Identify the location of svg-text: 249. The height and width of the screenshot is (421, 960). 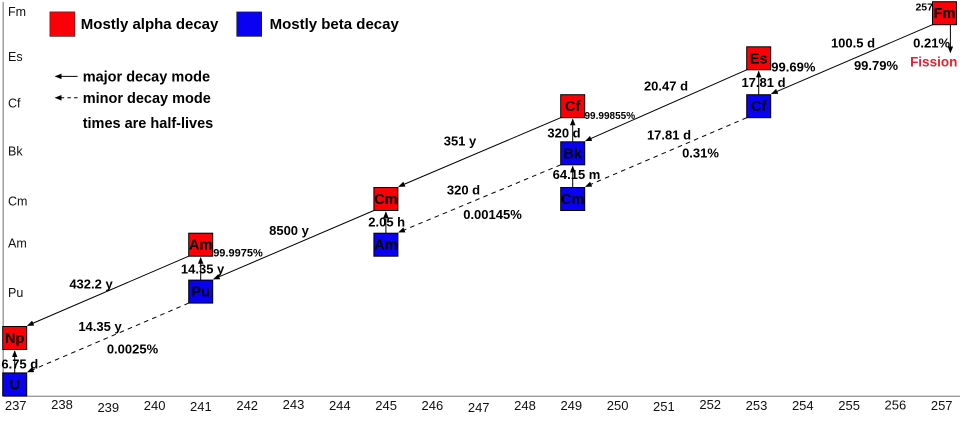
(571, 405).